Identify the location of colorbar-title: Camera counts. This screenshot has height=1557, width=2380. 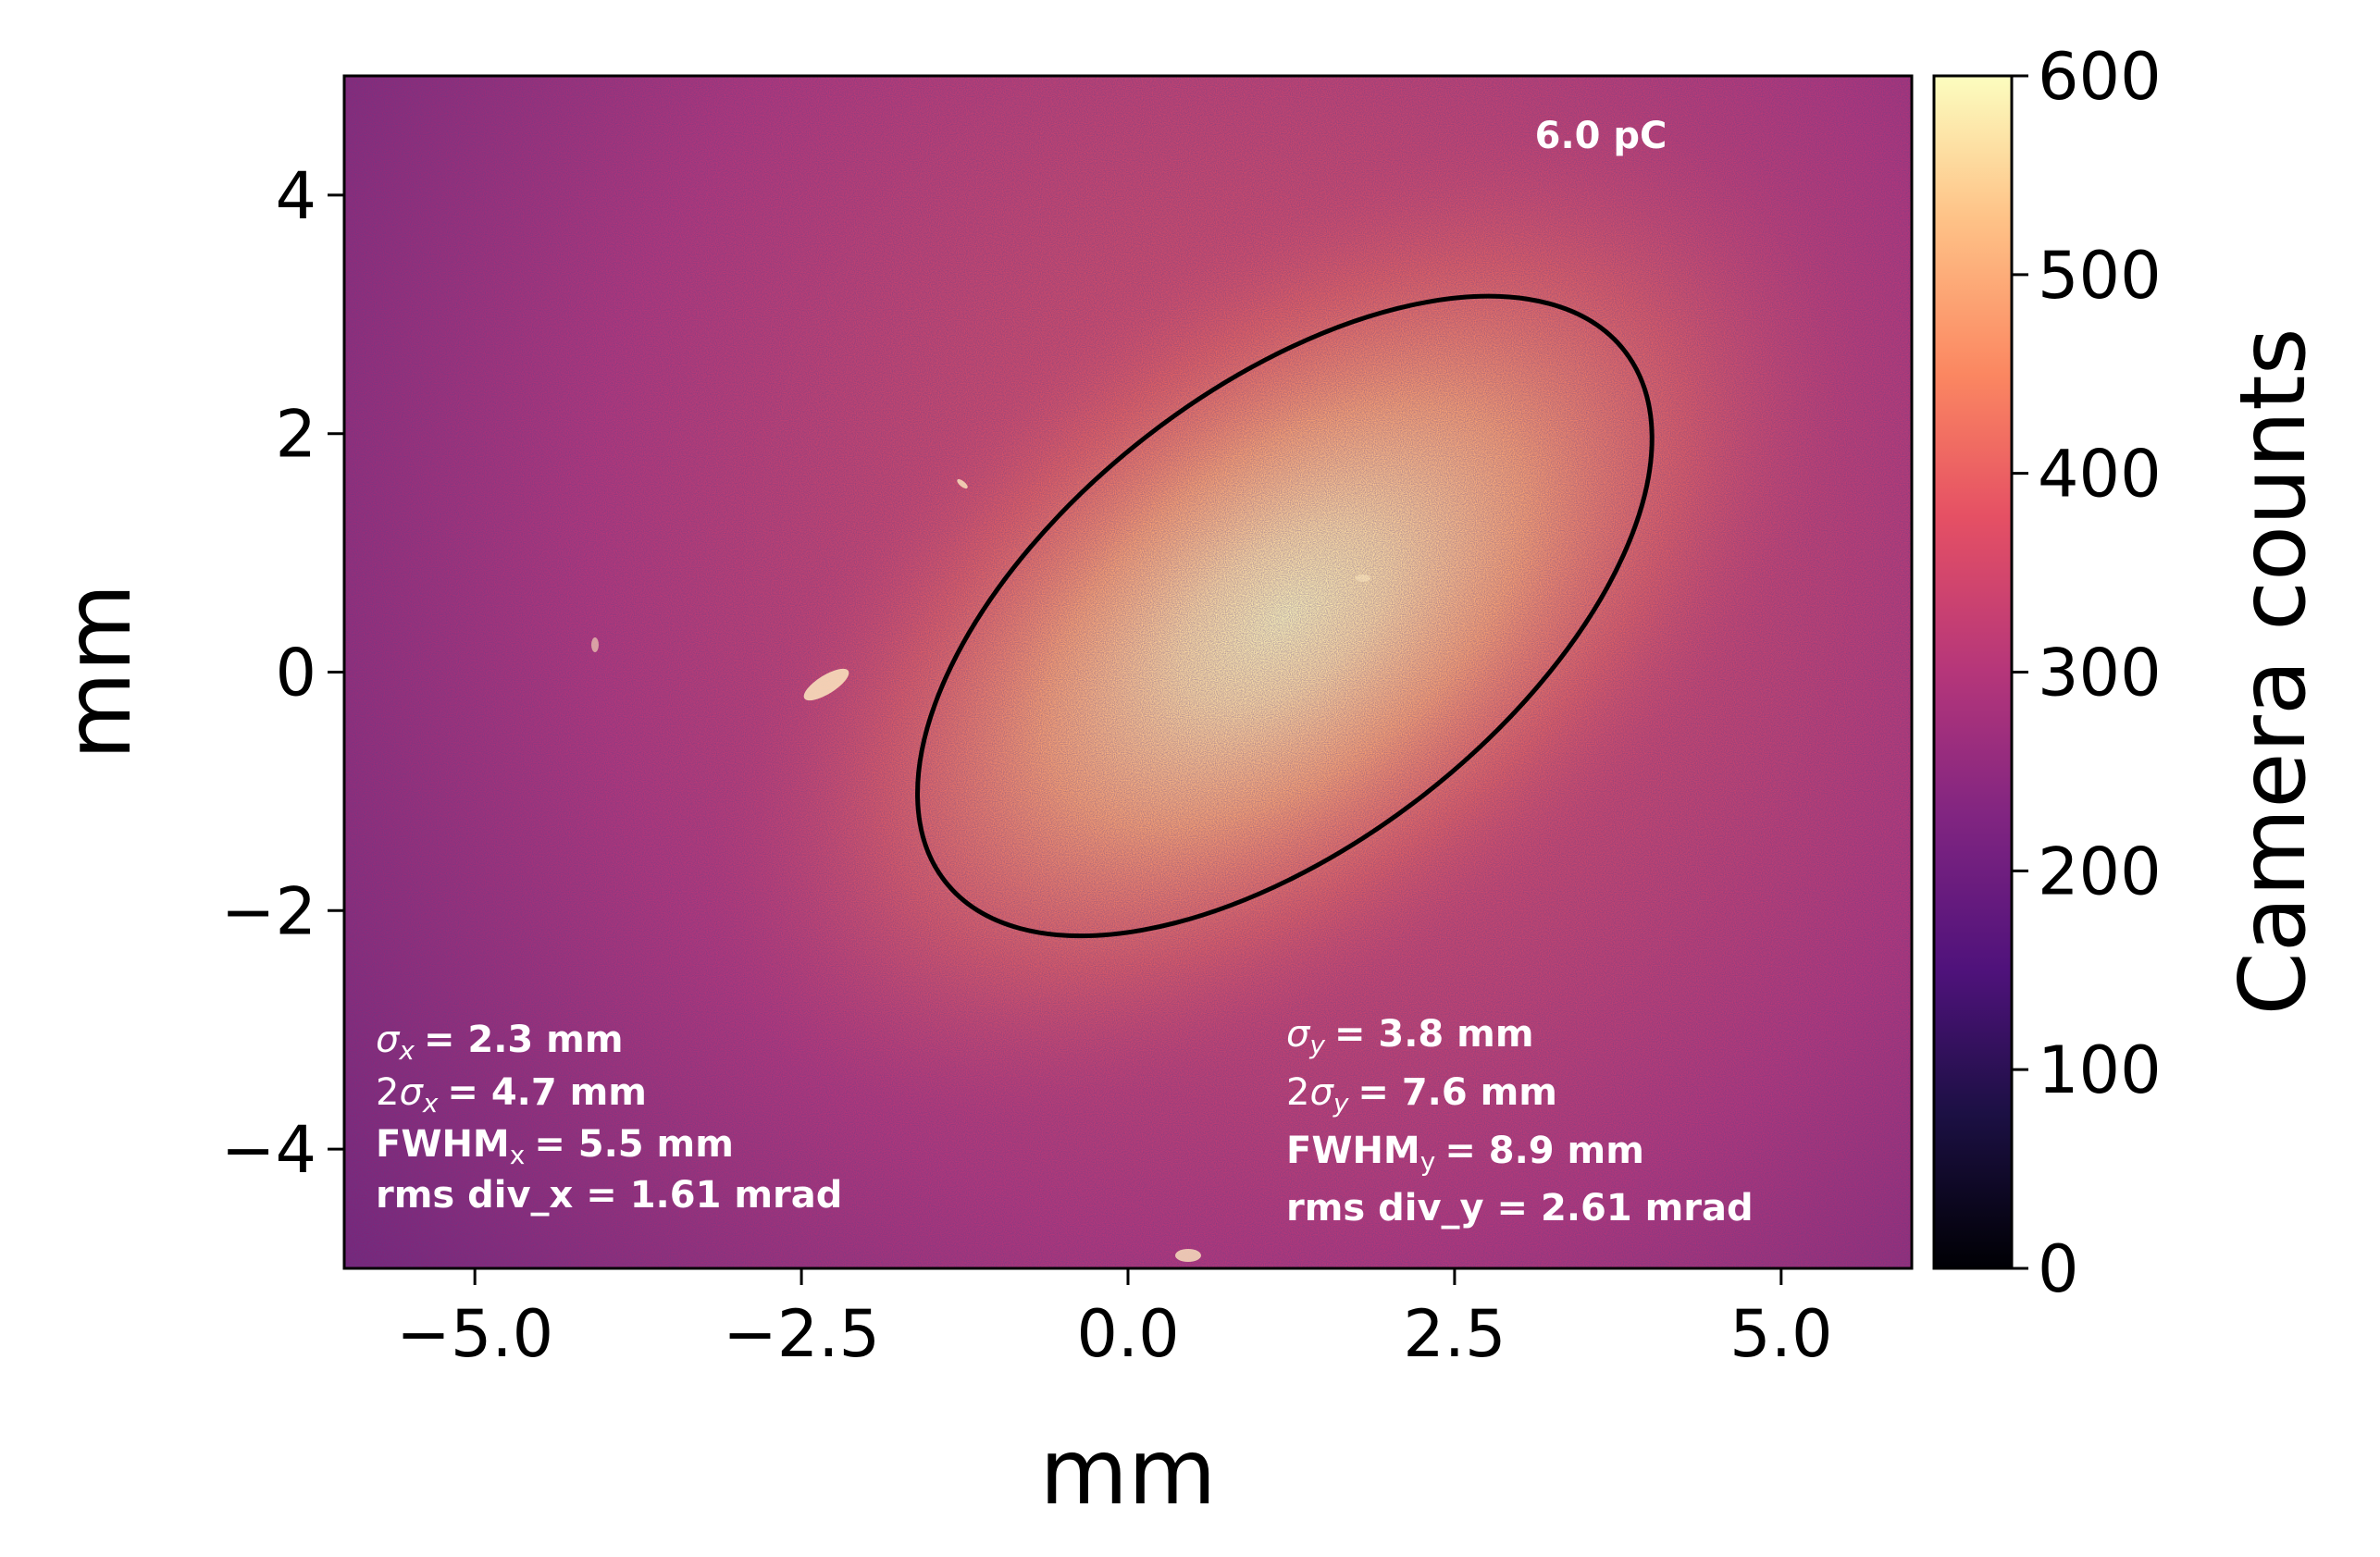
(2273, 671).